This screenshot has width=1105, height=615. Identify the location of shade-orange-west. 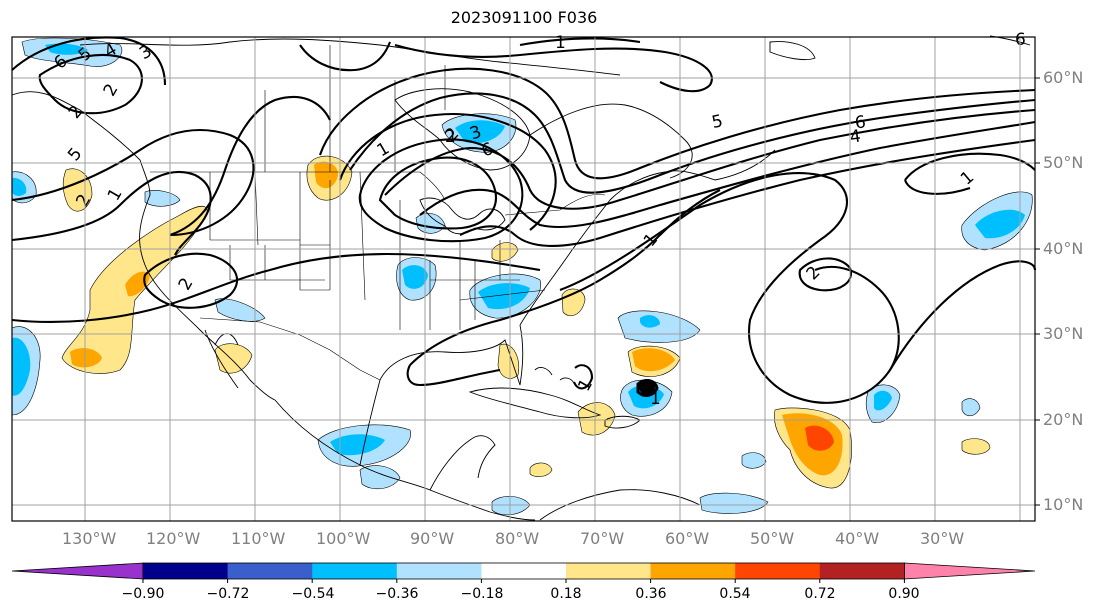
(86, 358).